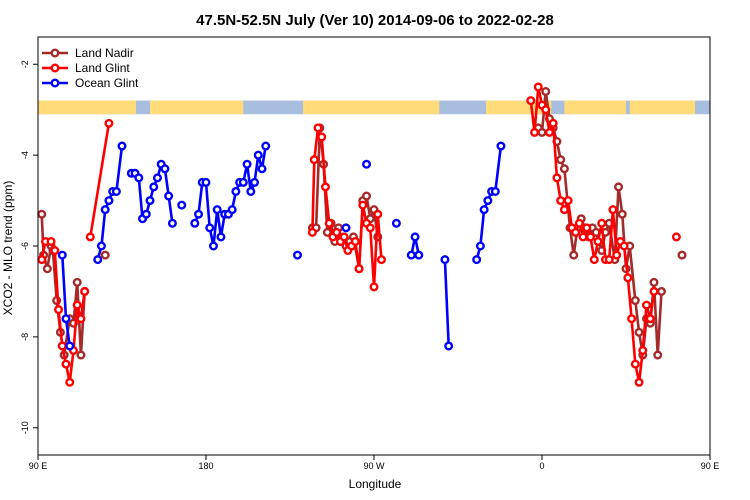 The height and width of the screenshot is (500, 750). What do you see at coordinates (25, 155) in the screenshot?
I see `y-tick-label: -4` at bounding box center [25, 155].